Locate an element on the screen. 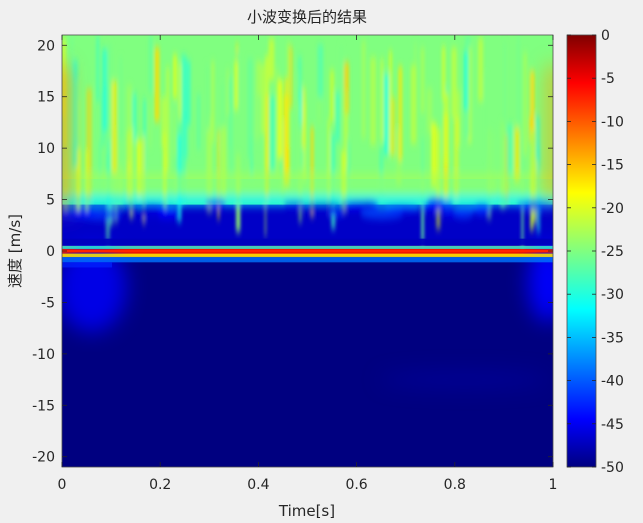  colorbar-tick-label: -30 is located at coordinates (612, 295).